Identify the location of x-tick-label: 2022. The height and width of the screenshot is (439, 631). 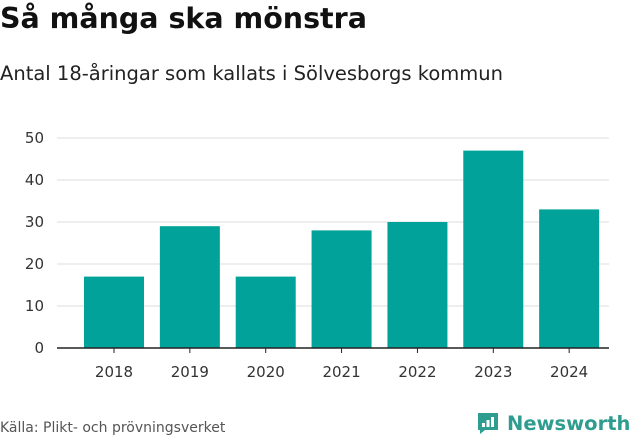
(417, 372).